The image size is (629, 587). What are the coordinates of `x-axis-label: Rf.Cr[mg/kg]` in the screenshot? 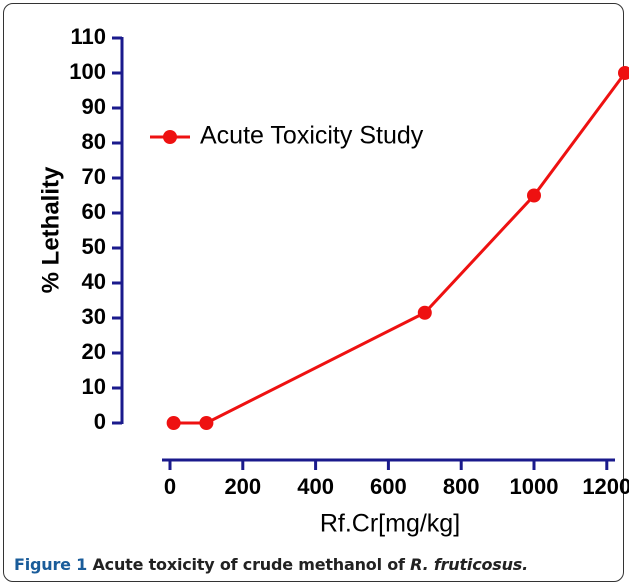 It's located at (390, 524).